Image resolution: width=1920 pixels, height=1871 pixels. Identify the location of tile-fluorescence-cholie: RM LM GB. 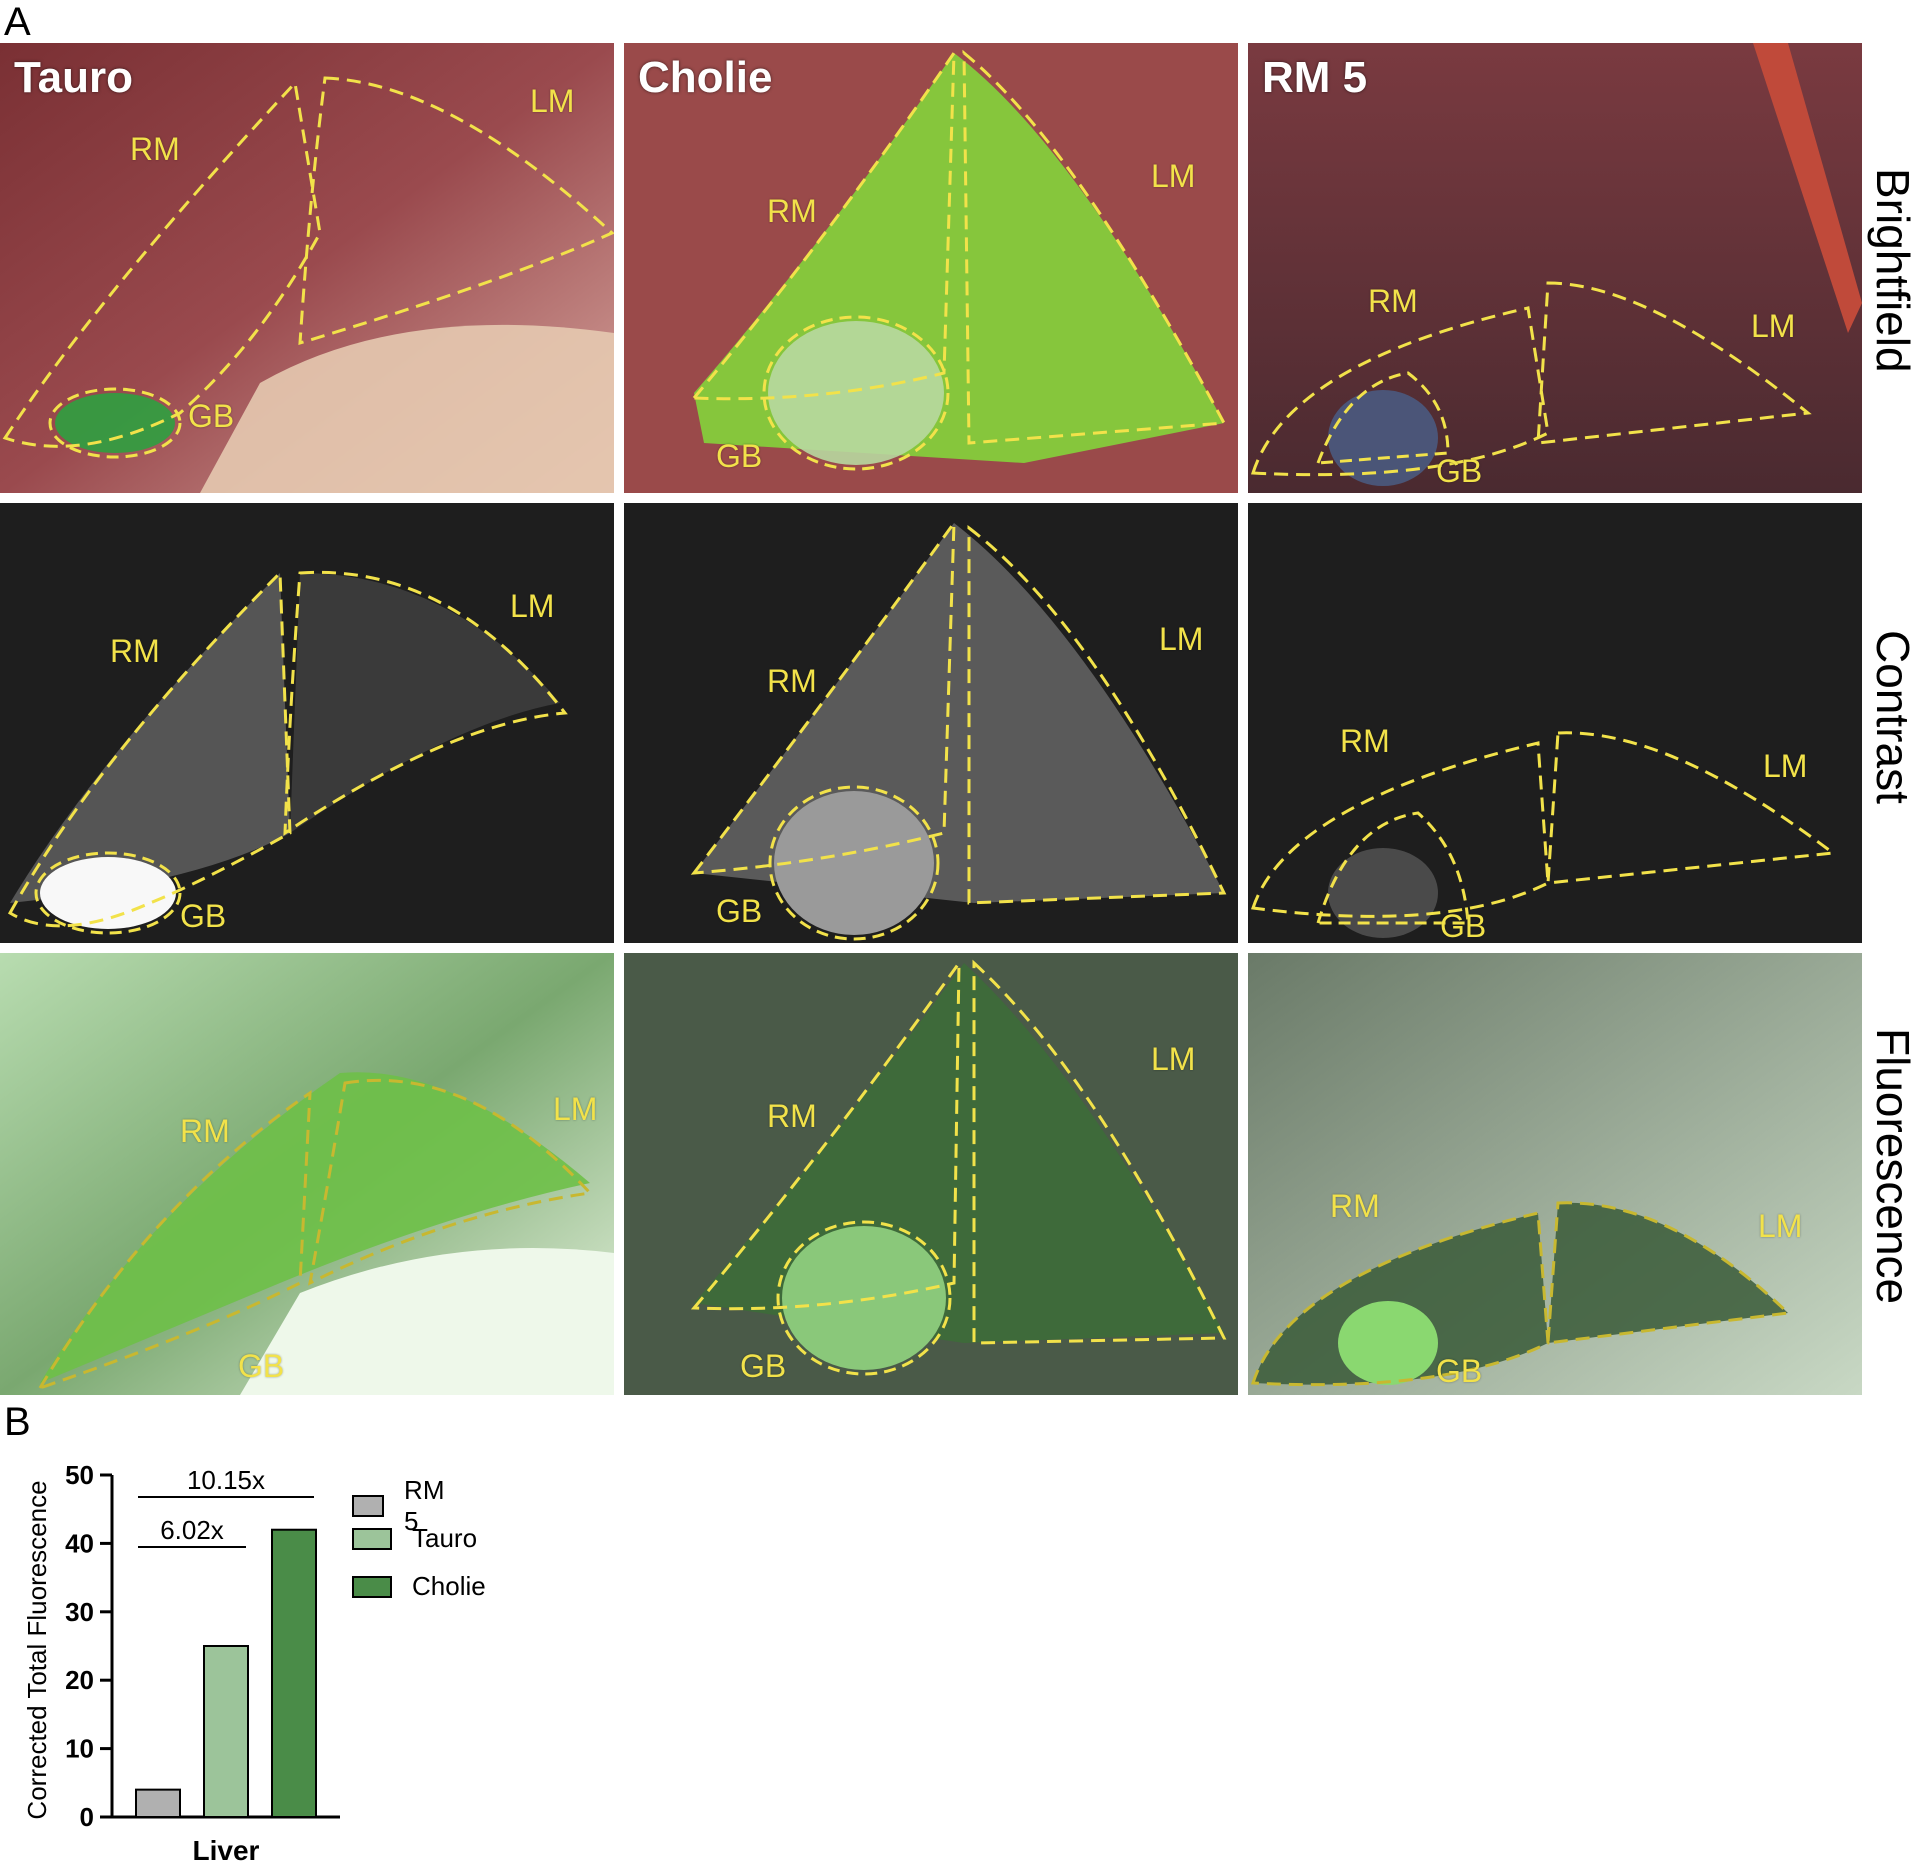
(931, 1174).